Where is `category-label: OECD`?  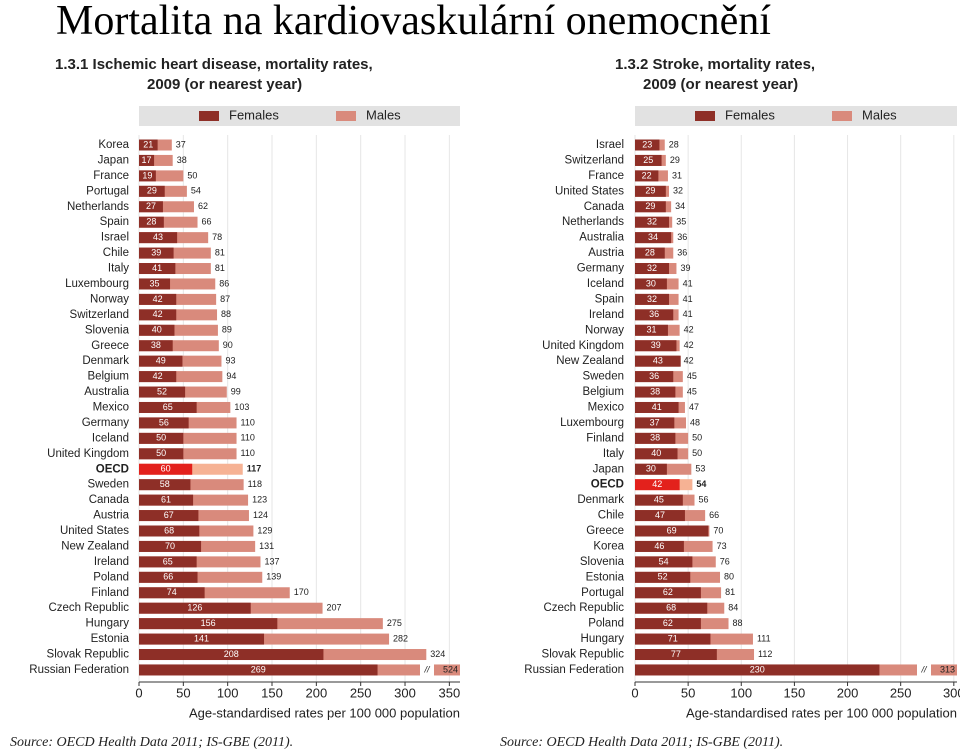
category-label: OECD is located at coordinates (112, 469).